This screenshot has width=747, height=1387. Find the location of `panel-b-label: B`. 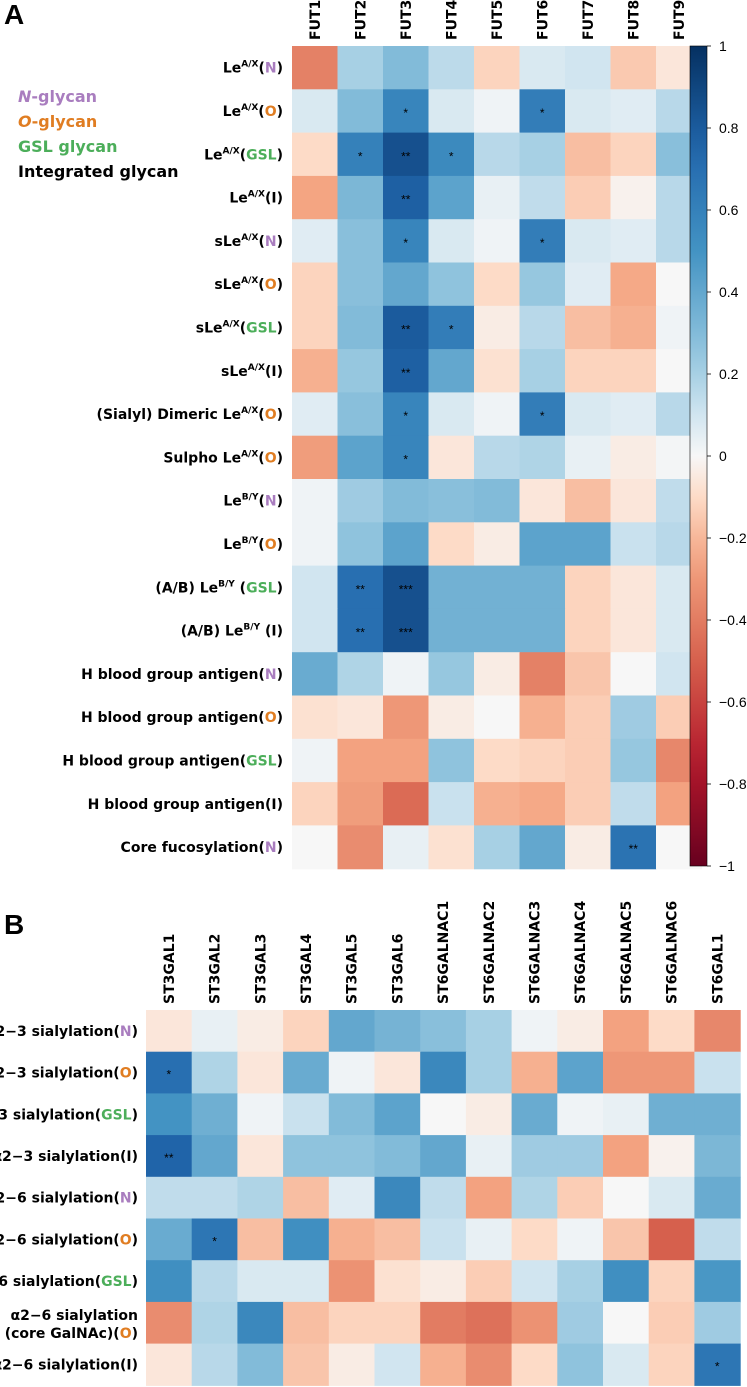

panel-b-label: B is located at coordinates (14, 924).